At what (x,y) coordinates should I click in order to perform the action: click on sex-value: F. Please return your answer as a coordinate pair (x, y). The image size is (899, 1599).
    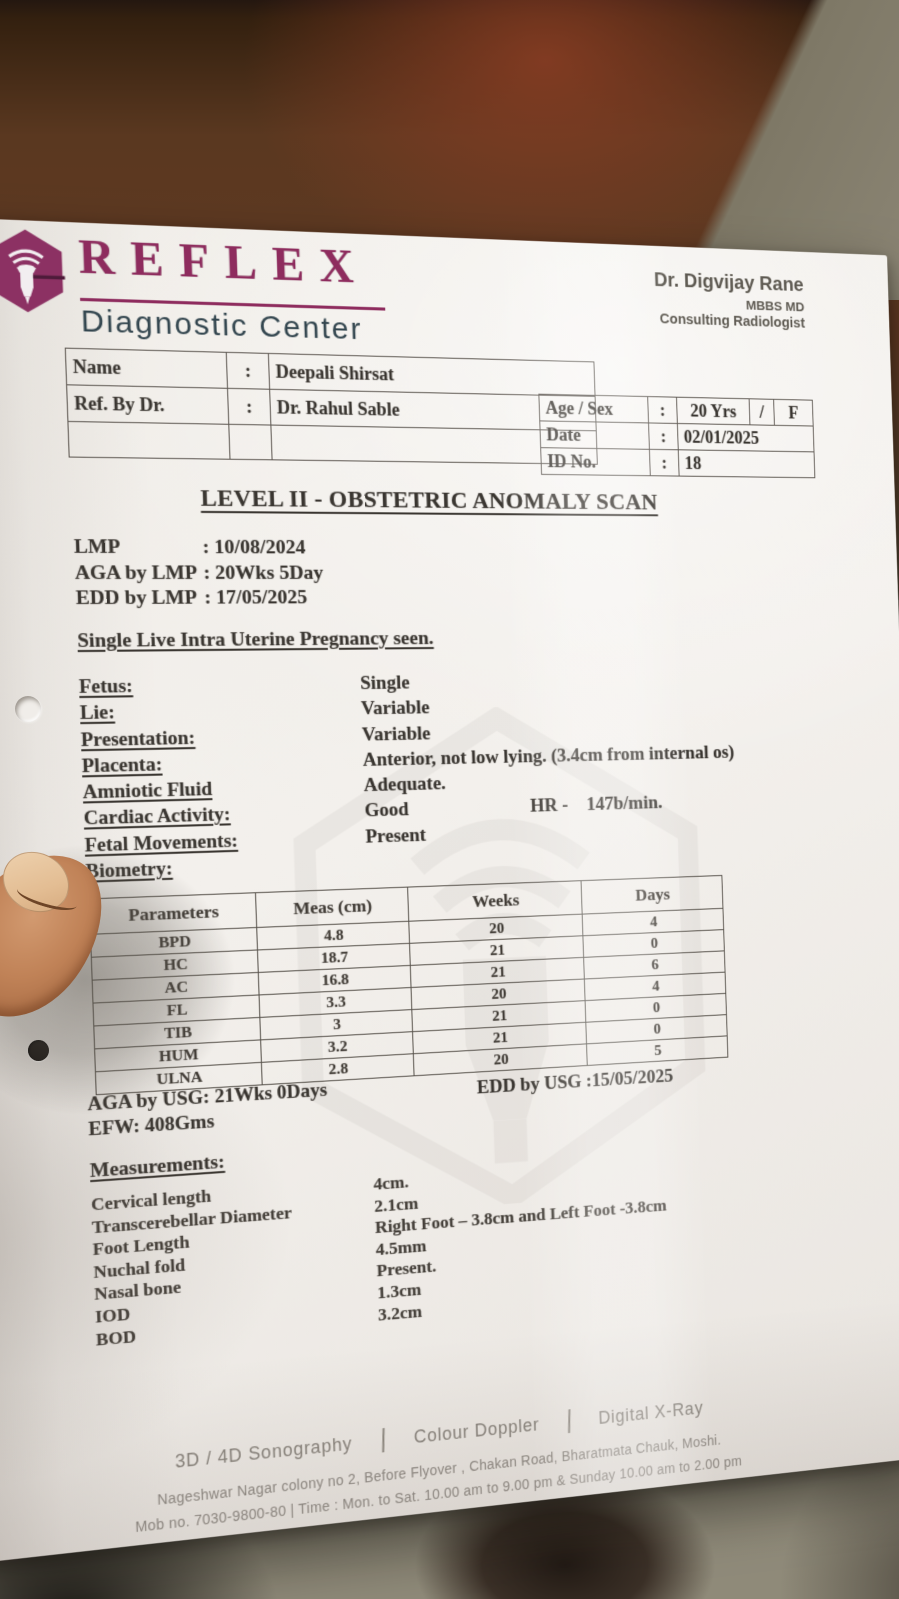
    Looking at the image, I should click on (793, 413).